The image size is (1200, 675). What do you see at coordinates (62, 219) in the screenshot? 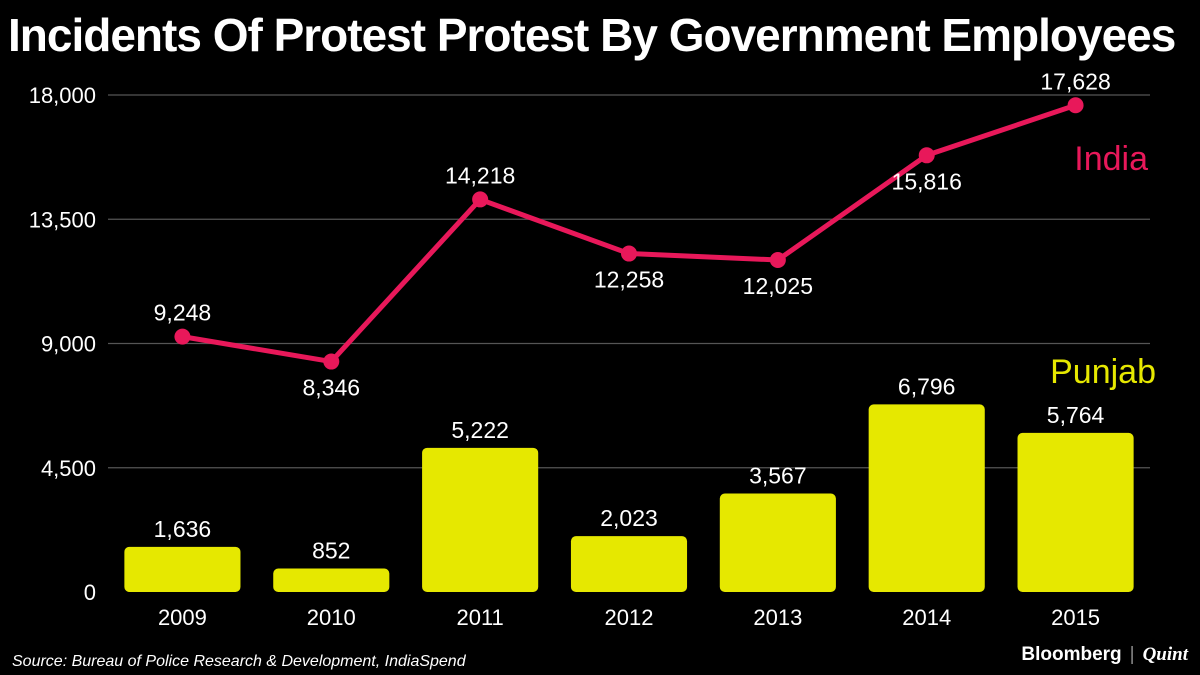
I see `y-tick-label: 13,500` at bounding box center [62, 219].